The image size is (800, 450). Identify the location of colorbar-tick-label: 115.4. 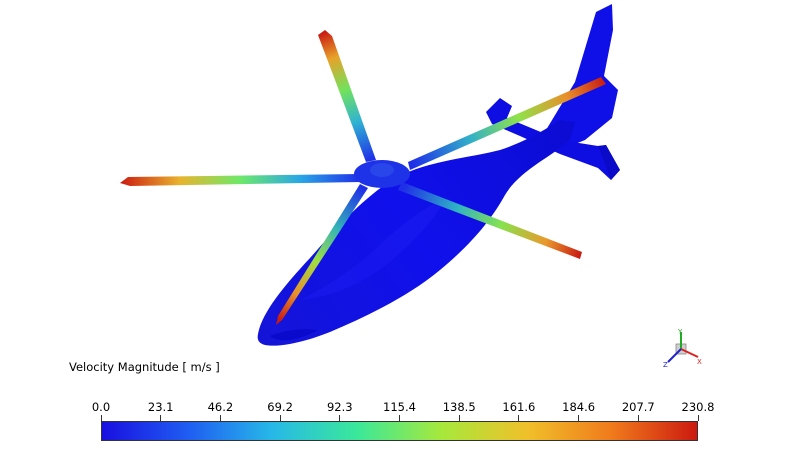
(399, 407).